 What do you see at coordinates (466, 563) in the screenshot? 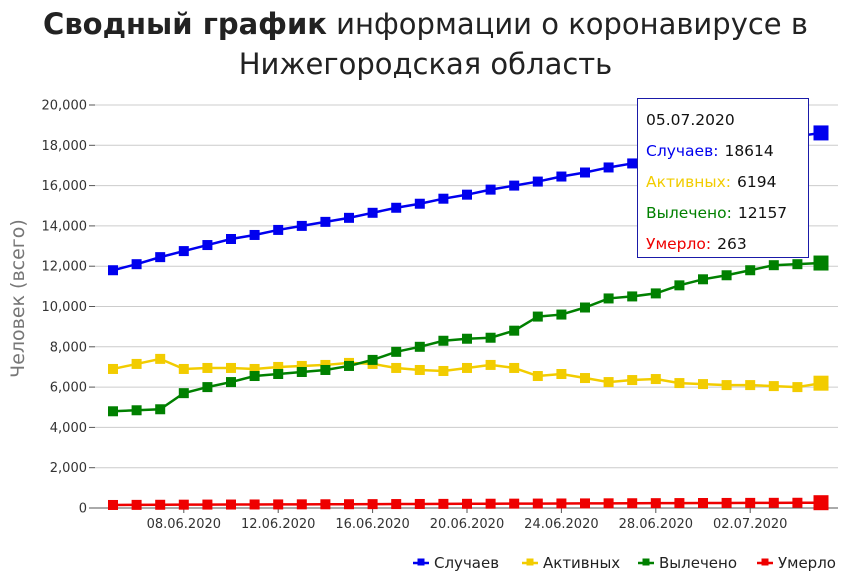
I see `legend-label: Случаев` at bounding box center [466, 563].